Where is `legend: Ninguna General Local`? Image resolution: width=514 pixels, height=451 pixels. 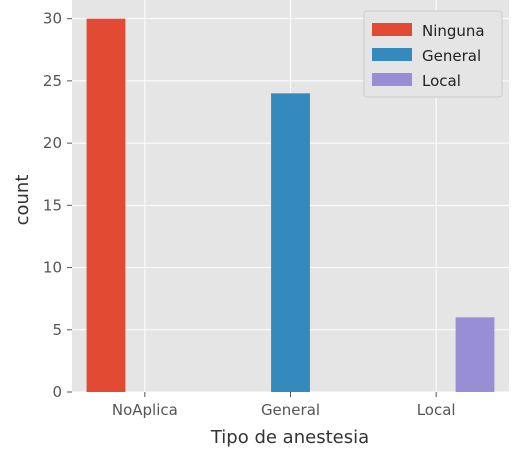 legend: Ninguna General Local is located at coordinates (433, 54).